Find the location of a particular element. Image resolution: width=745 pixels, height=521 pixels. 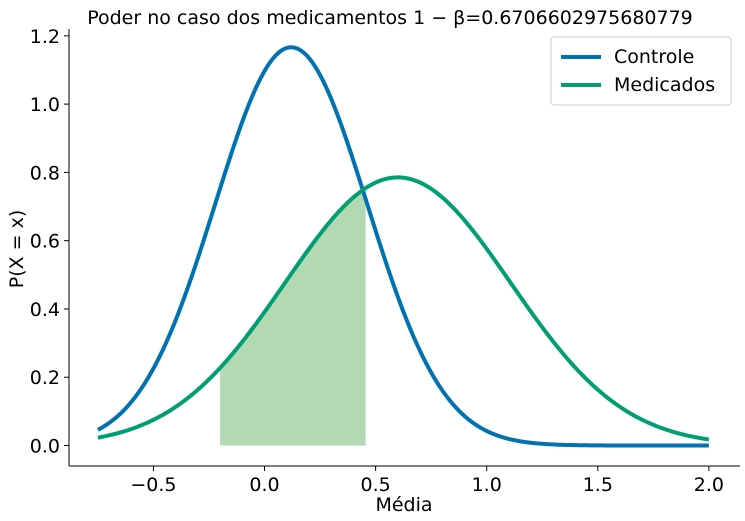

legend-label-controle: Controle is located at coordinates (654, 57).